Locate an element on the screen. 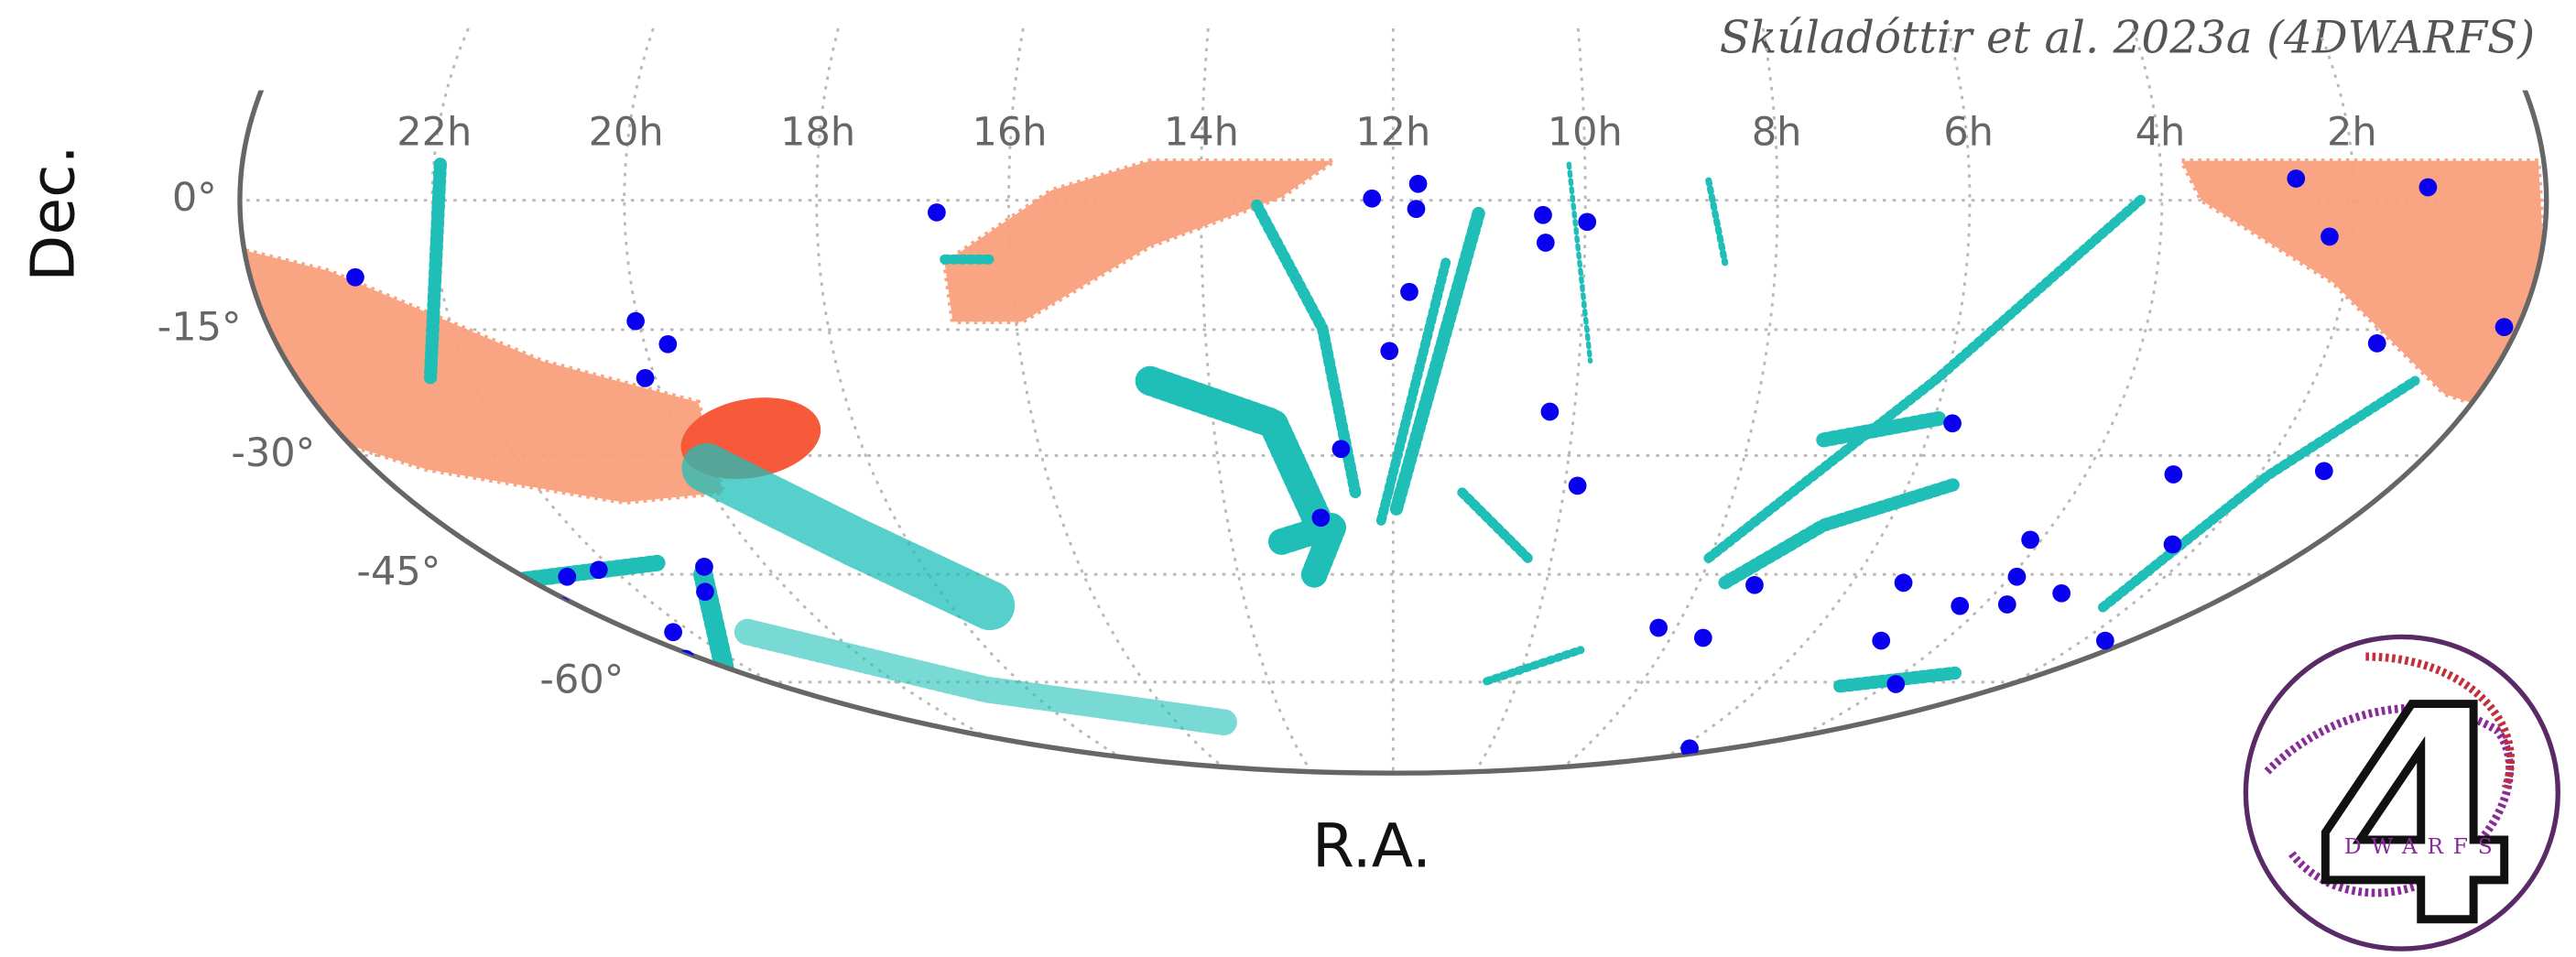 The width and height of the screenshot is (2576, 957). x-tick-label: 12h is located at coordinates (1392, 132).